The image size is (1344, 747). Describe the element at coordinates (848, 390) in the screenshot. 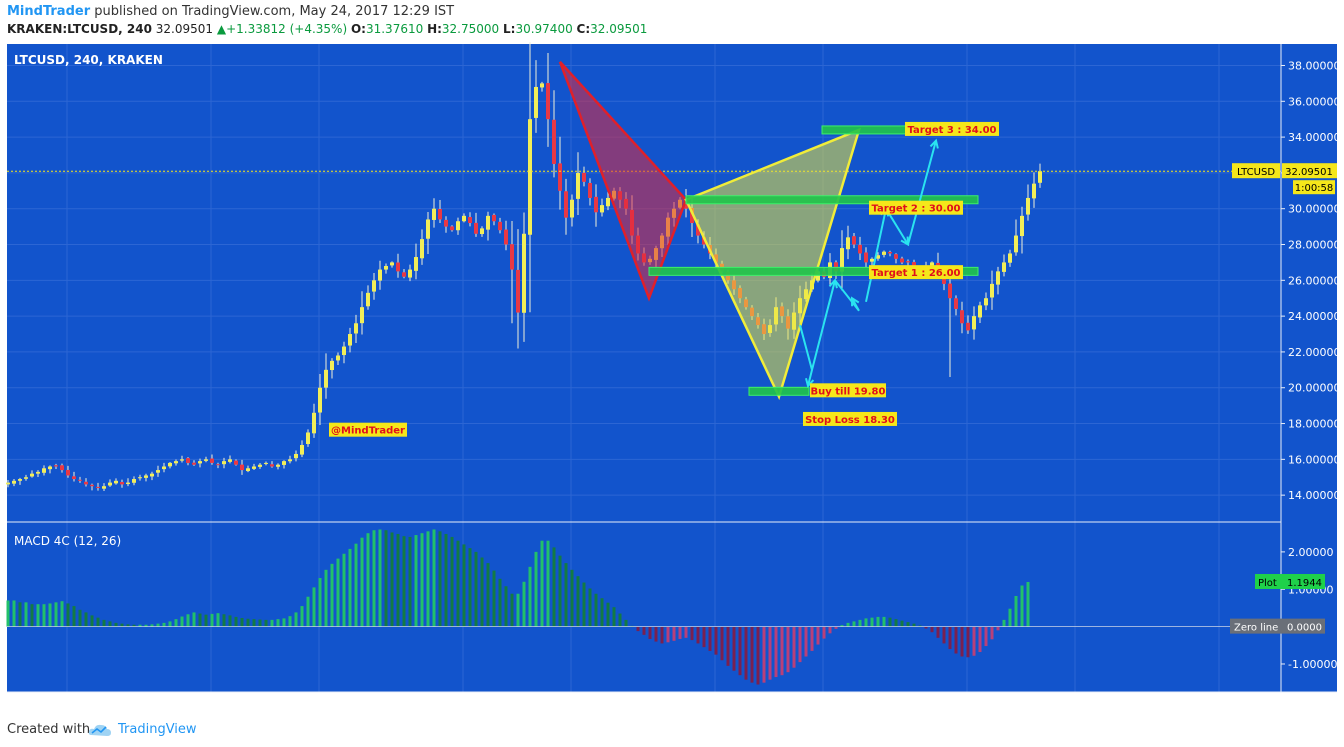

I see `buy-label-bg` at that location.